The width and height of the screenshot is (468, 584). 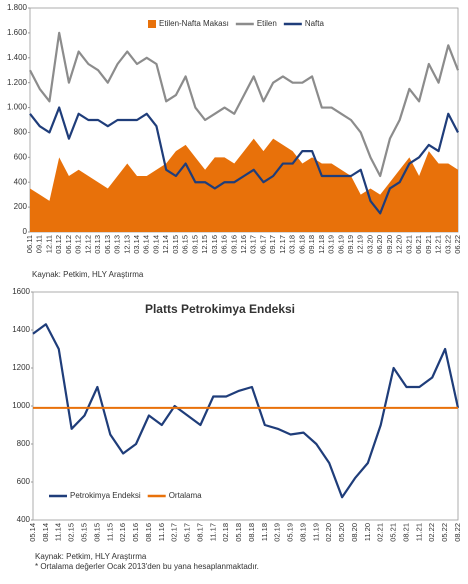 What do you see at coordinates (369, 244) in the screenshot?
I see `x-tick-label: 03.20` at bounding box center [369, 244].